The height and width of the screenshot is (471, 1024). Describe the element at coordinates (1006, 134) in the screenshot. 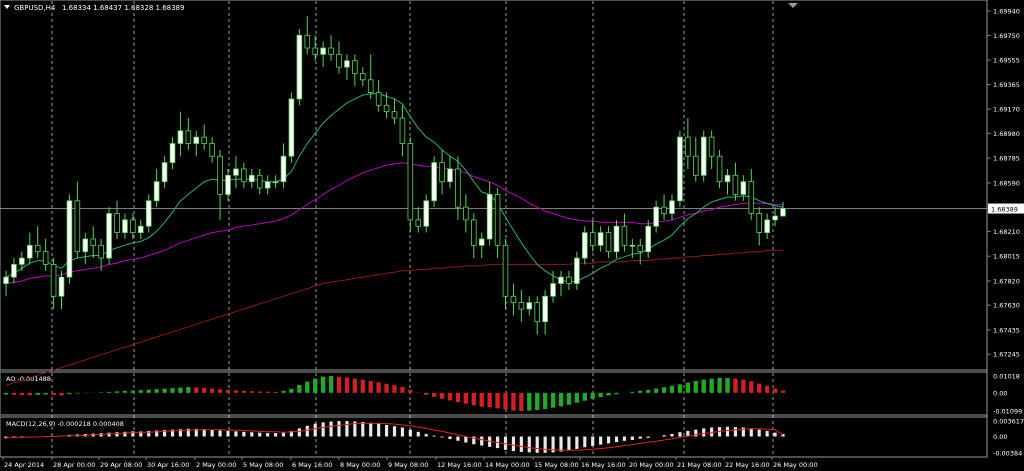

I see `price-label: 1.68980` at that location.